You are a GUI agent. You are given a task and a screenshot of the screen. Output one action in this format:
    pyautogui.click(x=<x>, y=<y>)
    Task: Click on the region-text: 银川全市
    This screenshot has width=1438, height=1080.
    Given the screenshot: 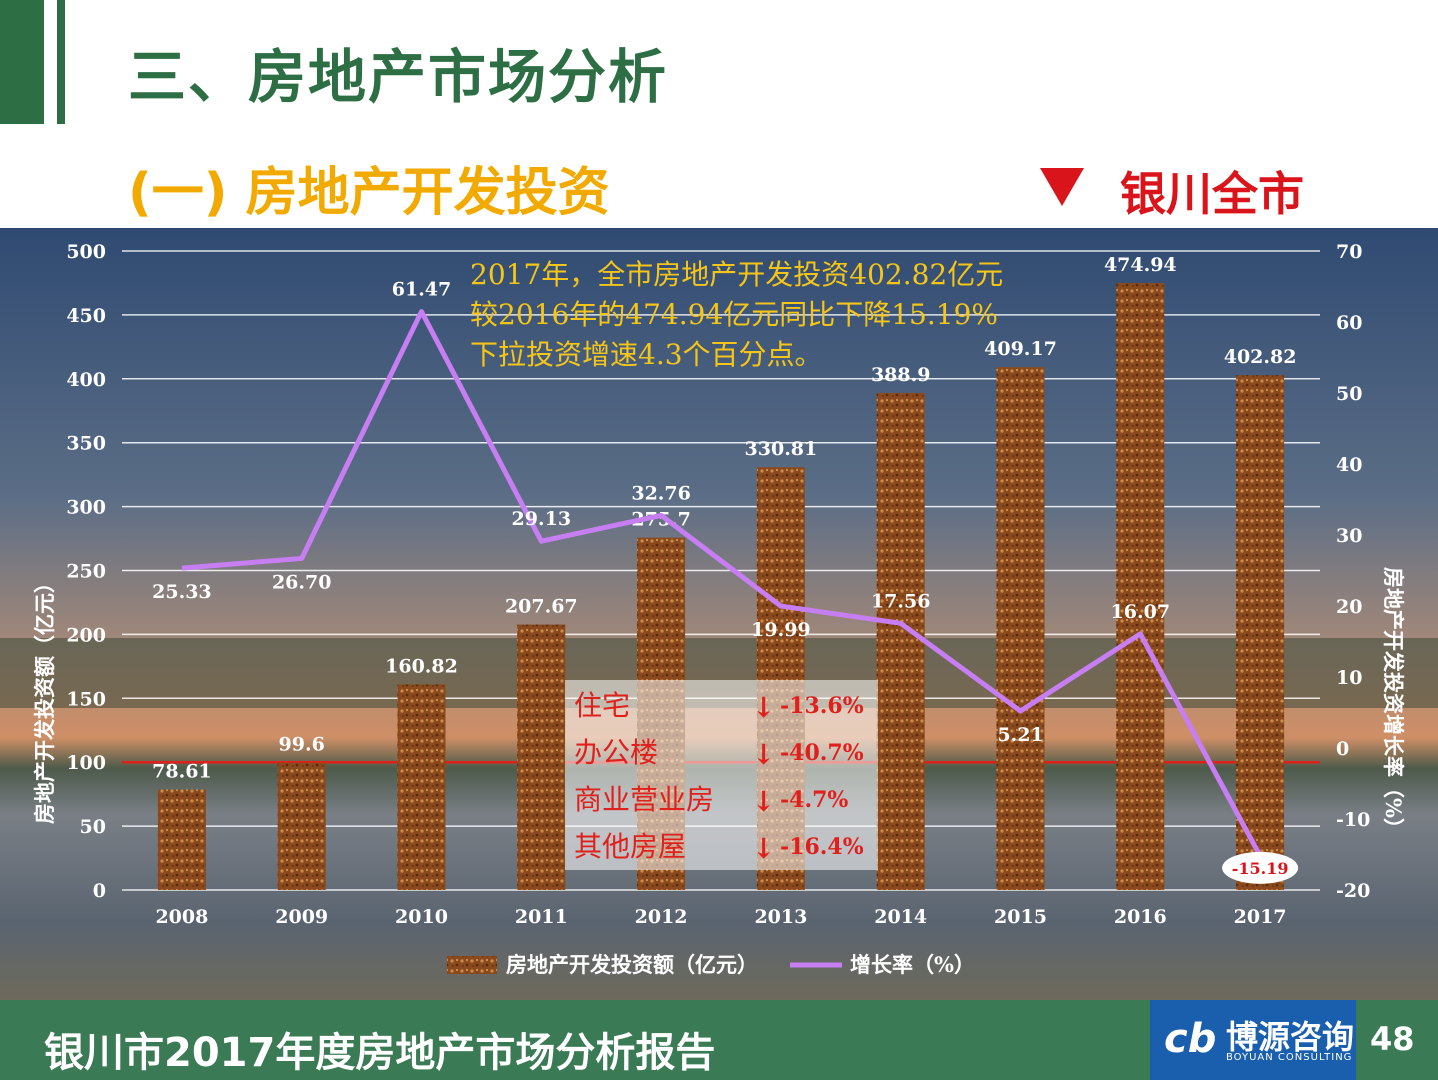 What is the action you would take?
    pyautogui.click(x=1212, y=194)
    